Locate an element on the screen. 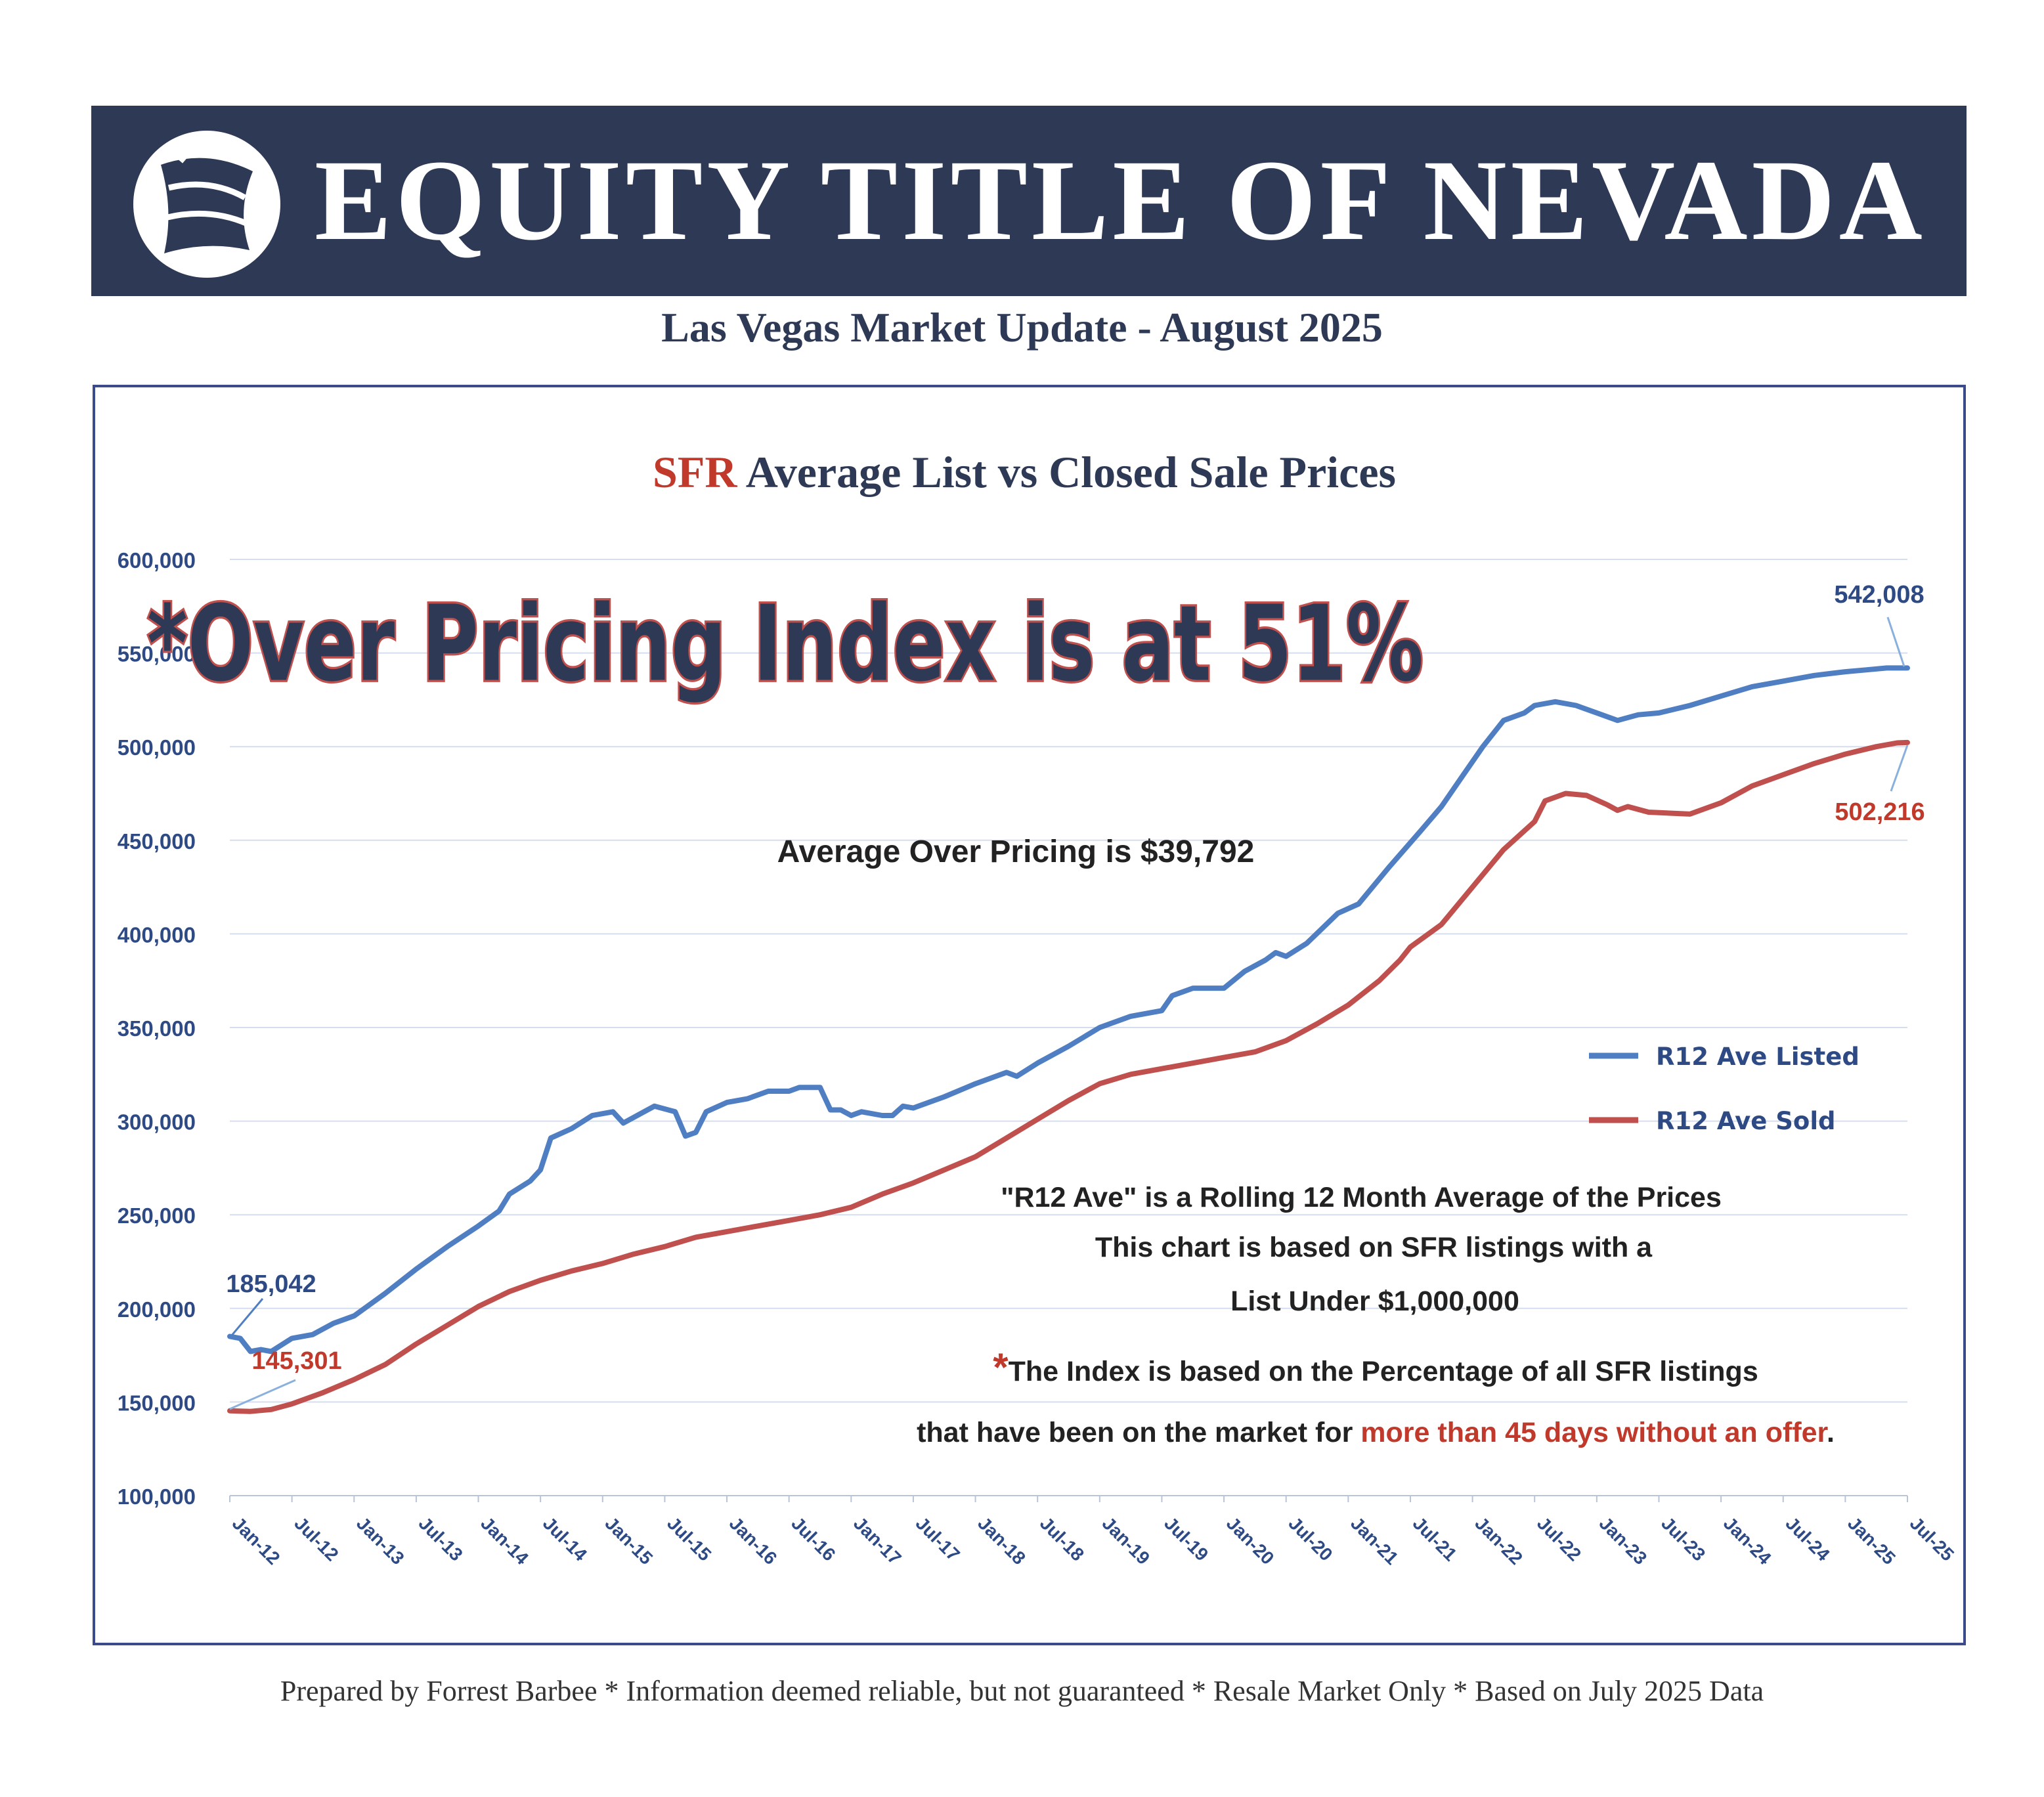 The height and width of the screenshot is (1797, 2044). headline-annotation: *Over Pricing Index is at 51% is located at coordinates (785, 644).